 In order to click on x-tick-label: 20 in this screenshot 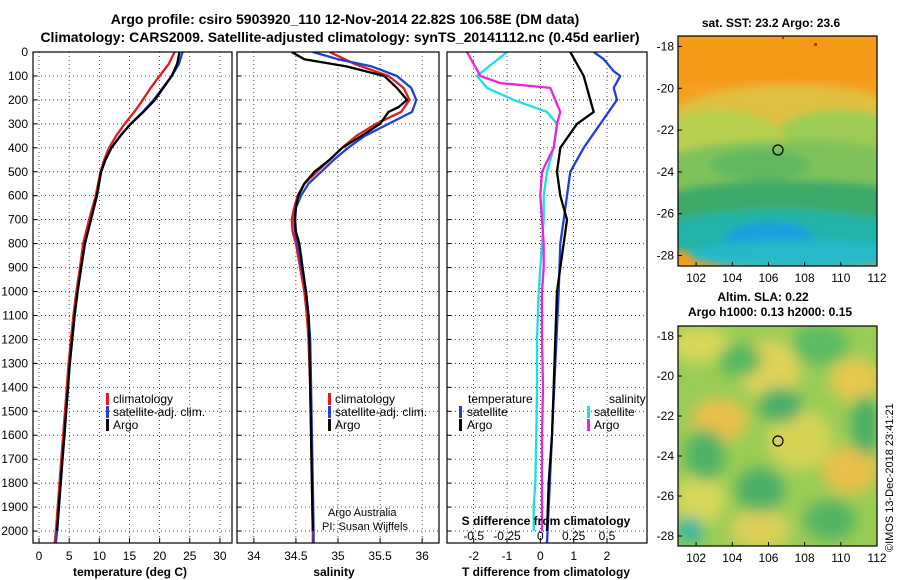, I will do `click(160, 556)`.